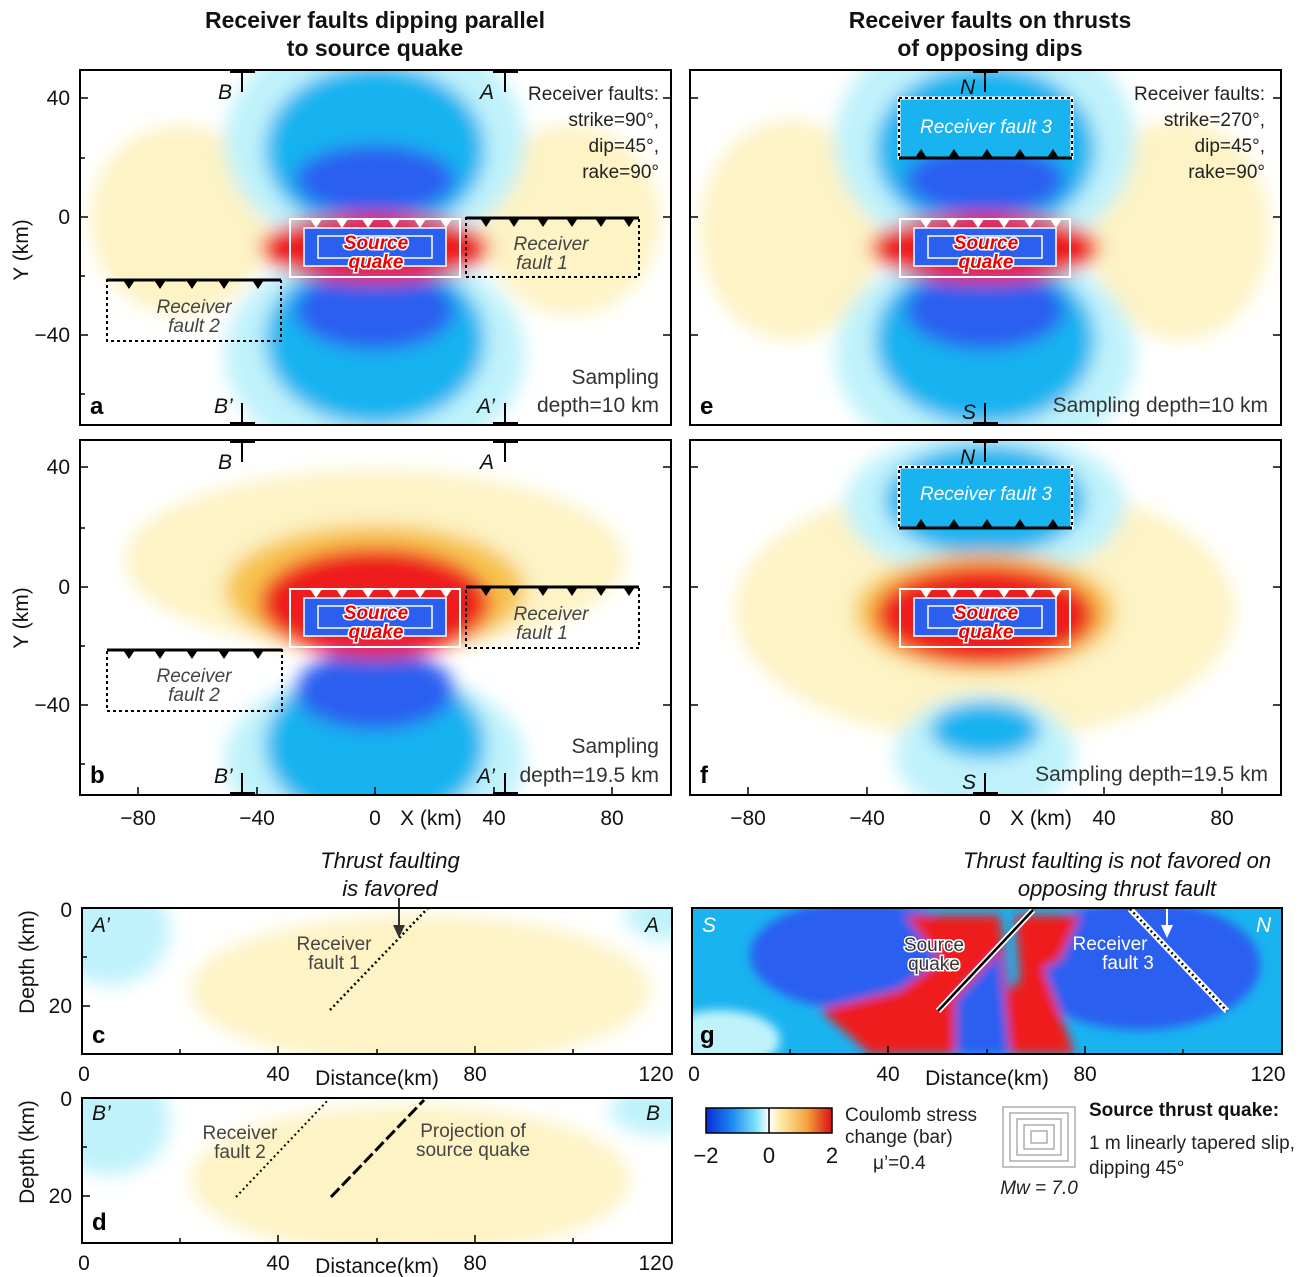 The width and height of the screenshot is (1302, 1277). Describe the element at coordinates (431, 818) in the screenshot. I see `x-label-left: X (km)` at that location.